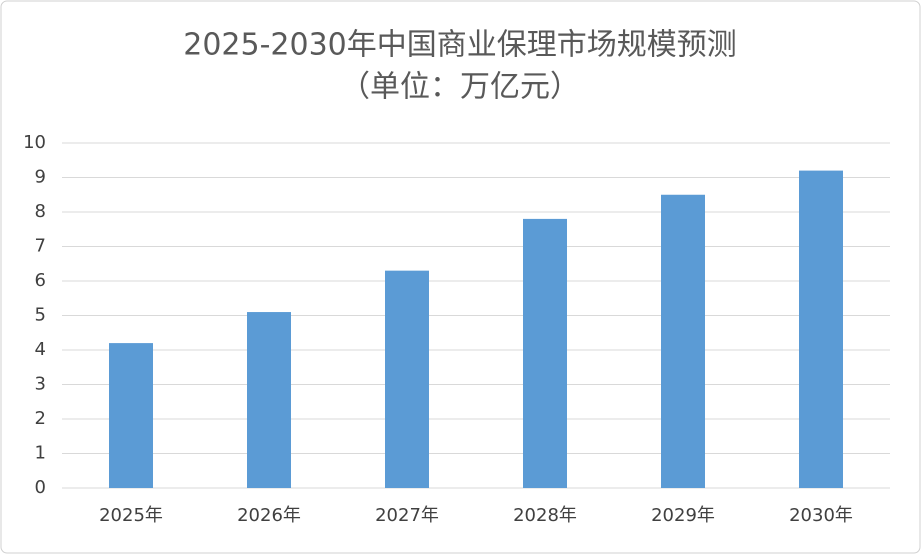  I want to click on y-tick-label: 3, so click(40, 384).